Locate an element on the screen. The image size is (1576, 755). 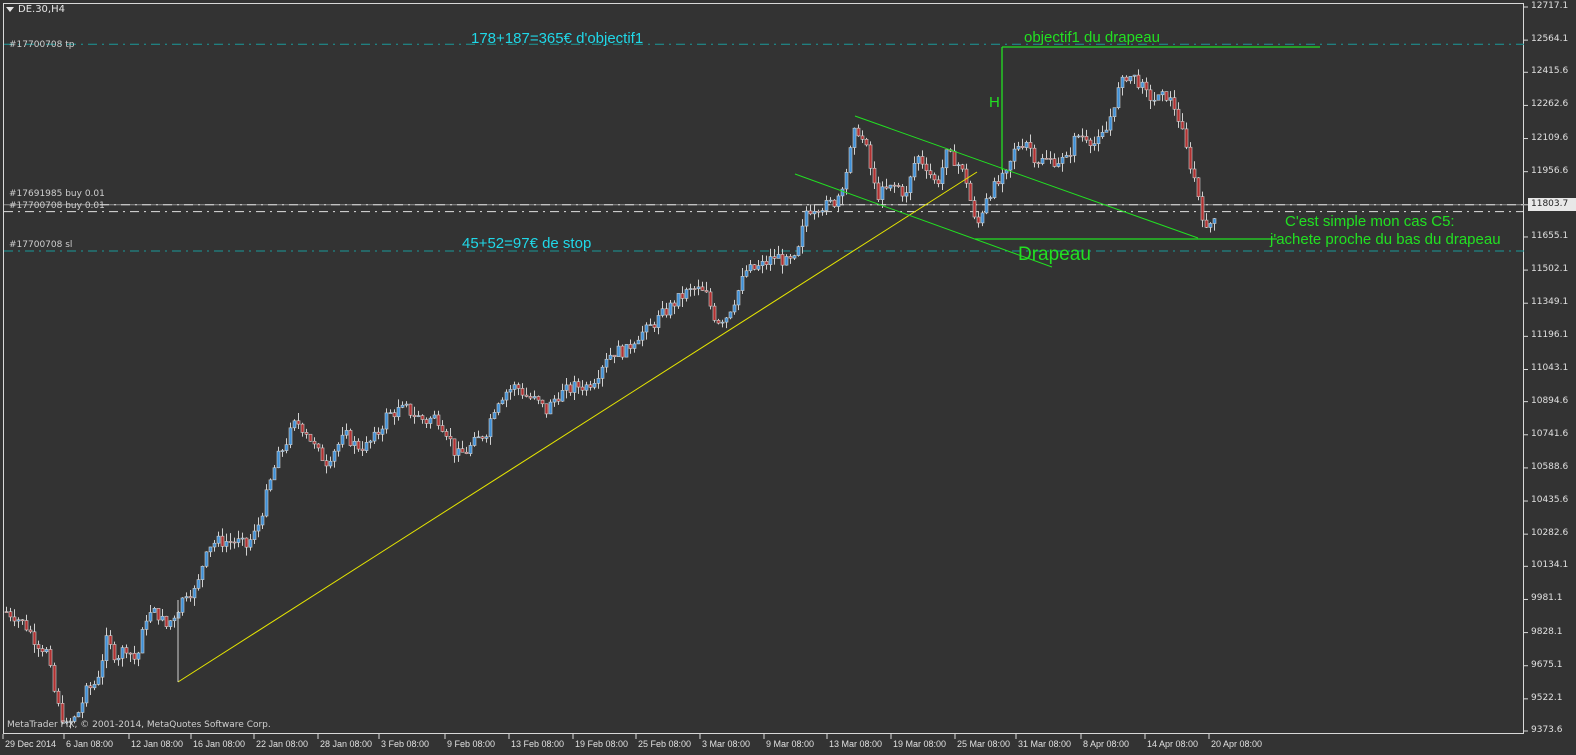
sl-order-label: #17700708 sl is located at coordinates (41, 245).